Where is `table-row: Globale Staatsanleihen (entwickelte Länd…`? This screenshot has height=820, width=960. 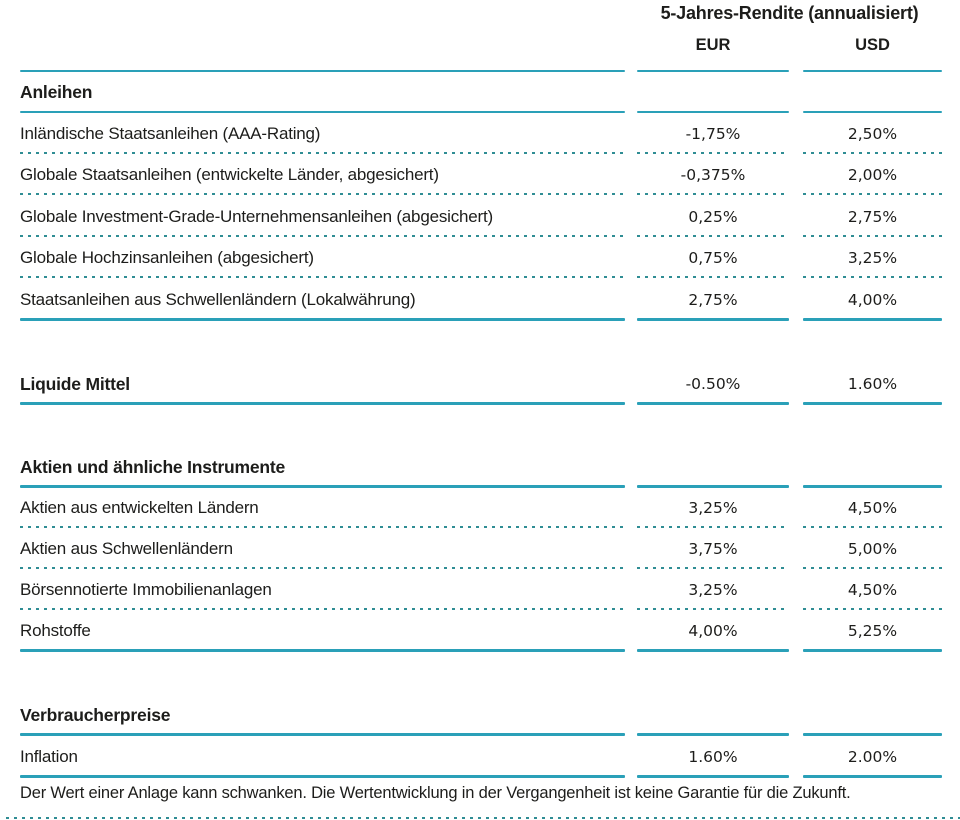 table-row: Globale Staatsanleihen (entwickelte Länd… is located at coordinates (481, 176).